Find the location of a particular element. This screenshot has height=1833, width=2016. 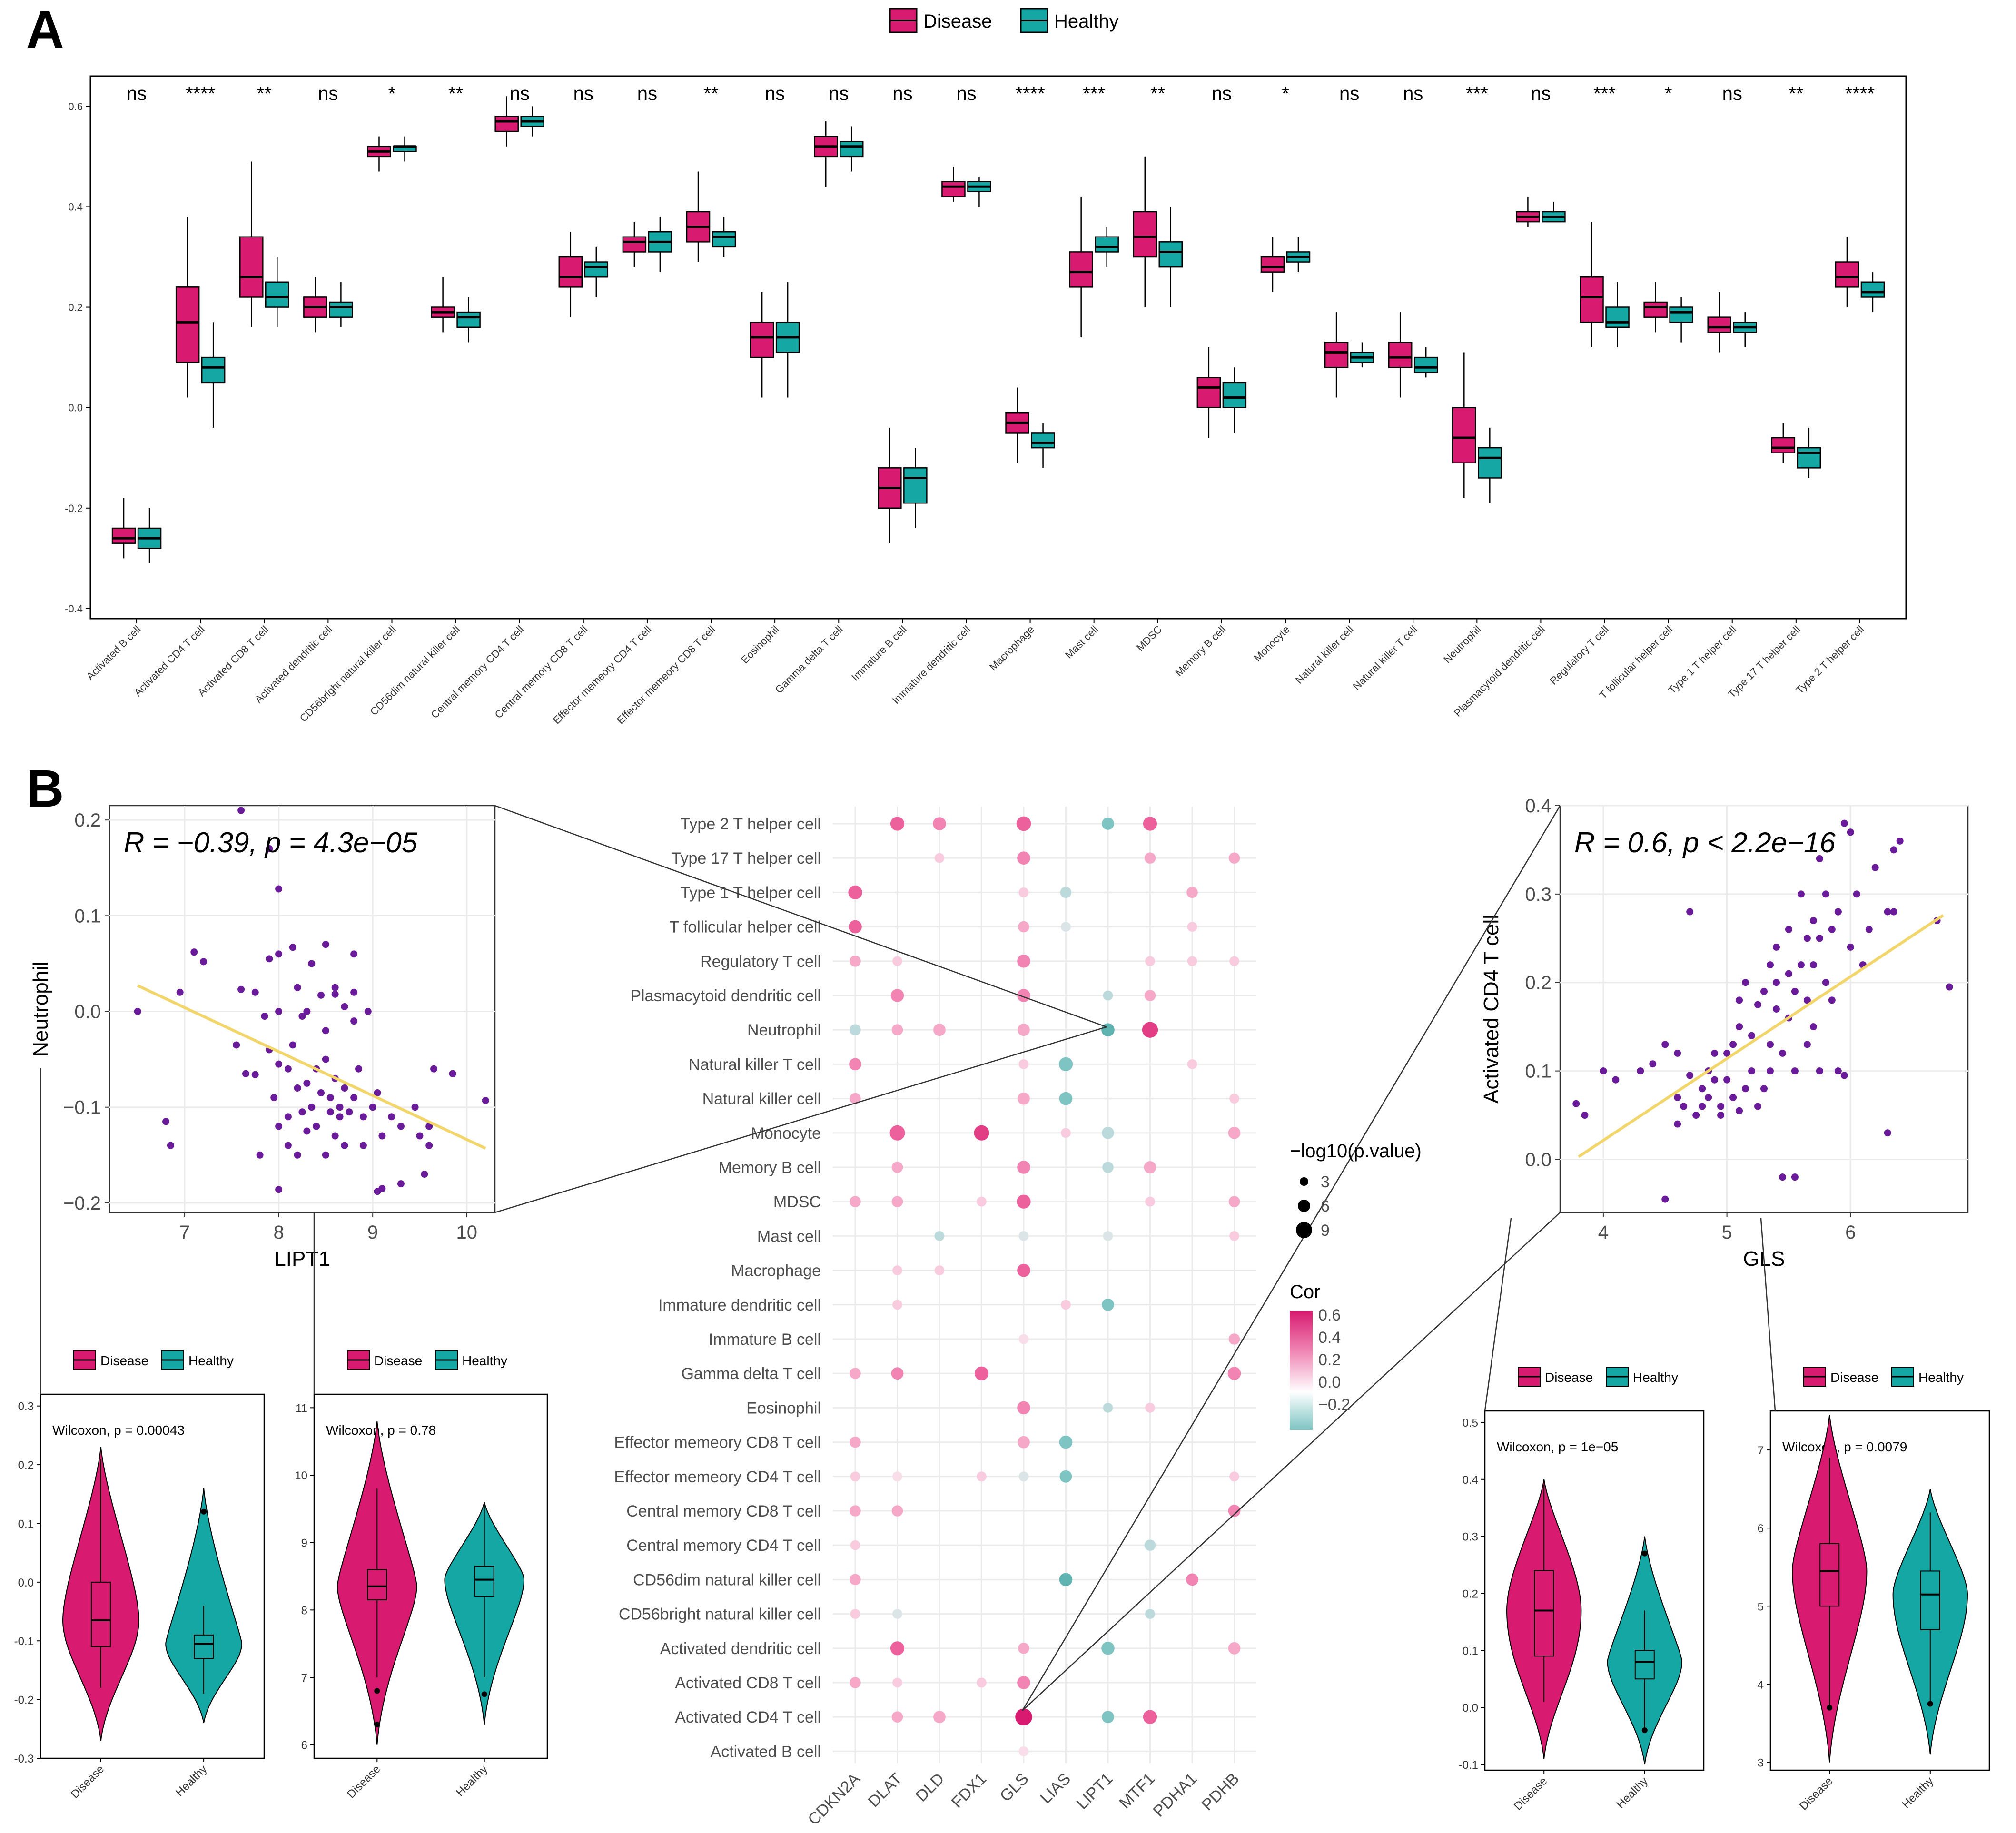

y-tick-label: 3 is located at coordinates (1761, 1764).